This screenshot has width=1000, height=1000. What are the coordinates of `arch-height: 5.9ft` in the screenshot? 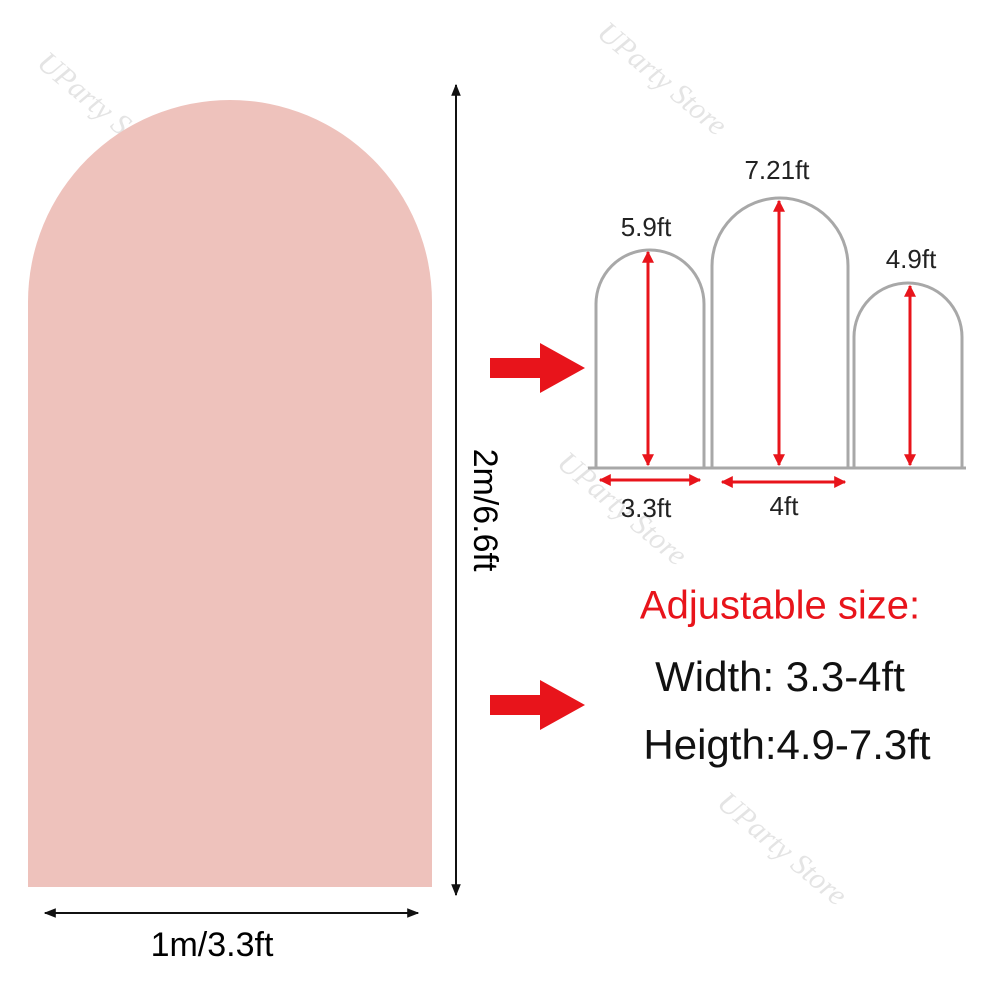 It's located at (646, 227).